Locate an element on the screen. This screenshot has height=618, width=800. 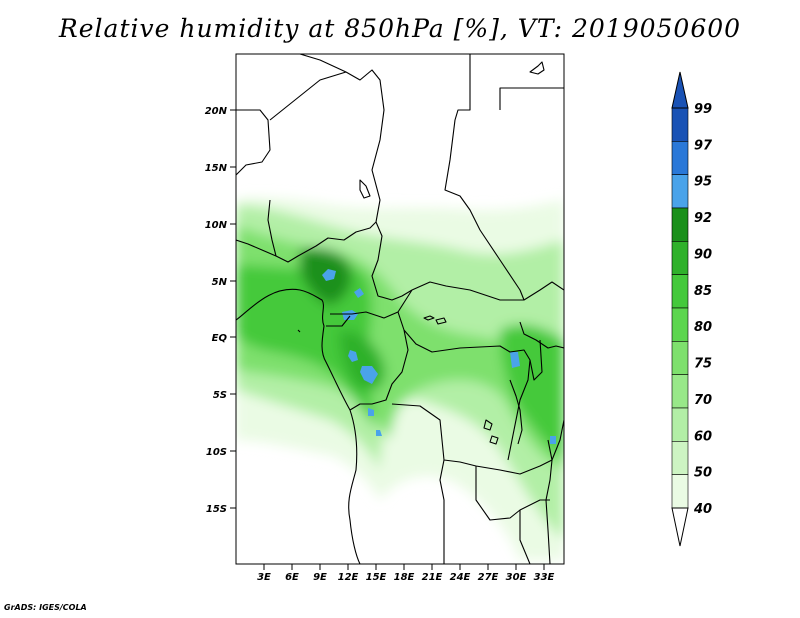
lon-label-6e: 6E is located at coordinates (292, 577).